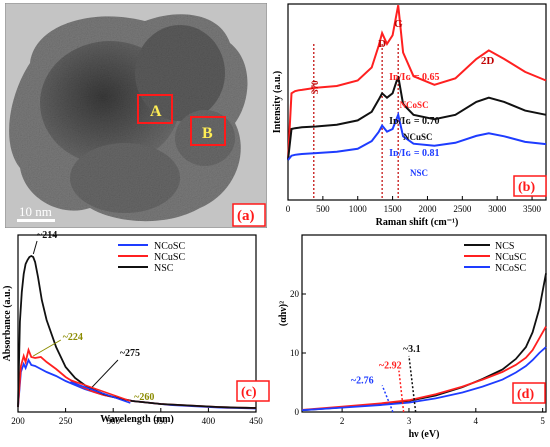  I want to click on x-tick-label: 250, so click(66, 421).